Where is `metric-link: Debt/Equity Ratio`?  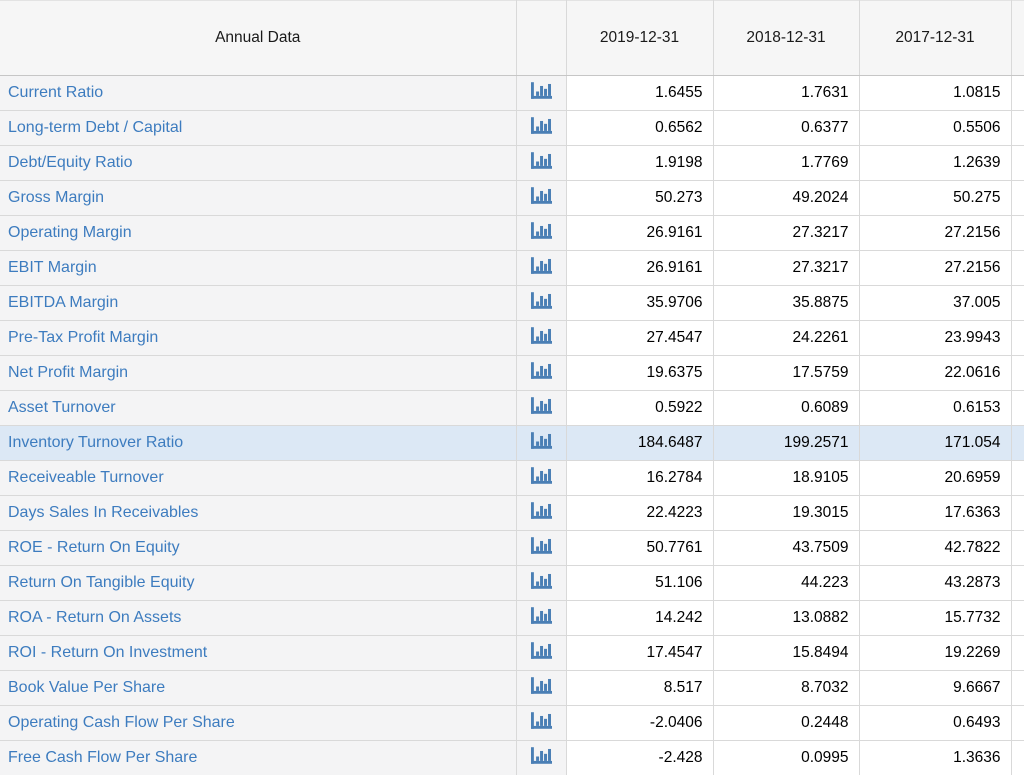
metric-link: Debt/Equity Ratio is located at coordinates (70, 162).